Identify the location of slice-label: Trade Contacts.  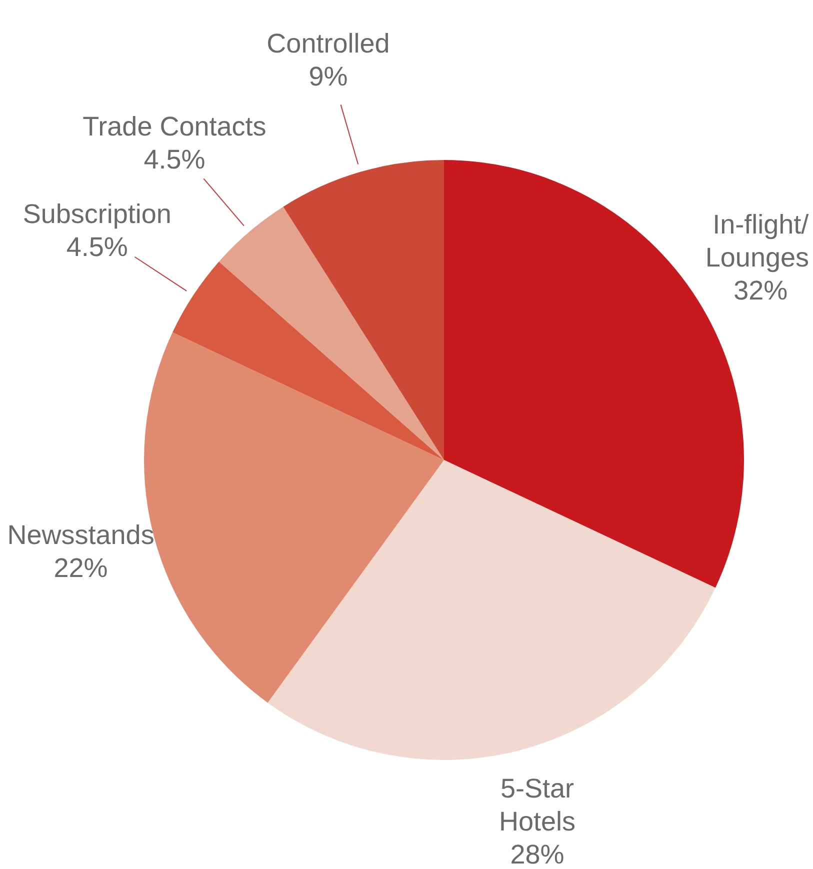
(174, 126).